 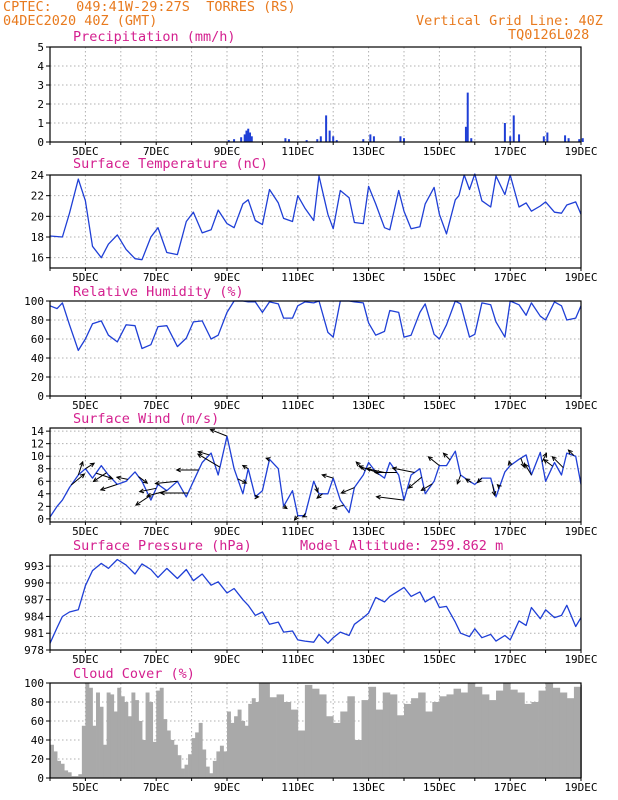 I want to click on y-tick-label: 0, so click(x=40, y=519).